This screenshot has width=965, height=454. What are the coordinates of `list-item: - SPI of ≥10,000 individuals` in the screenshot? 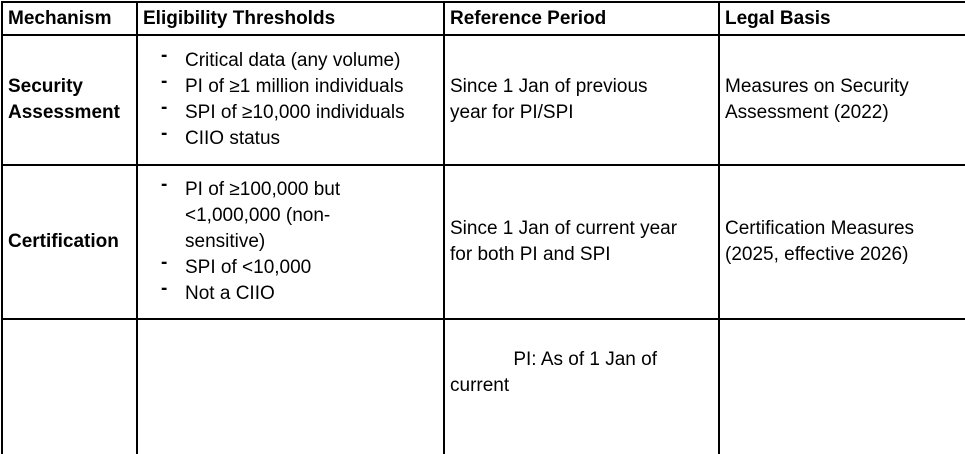 It's located at (291, 111).